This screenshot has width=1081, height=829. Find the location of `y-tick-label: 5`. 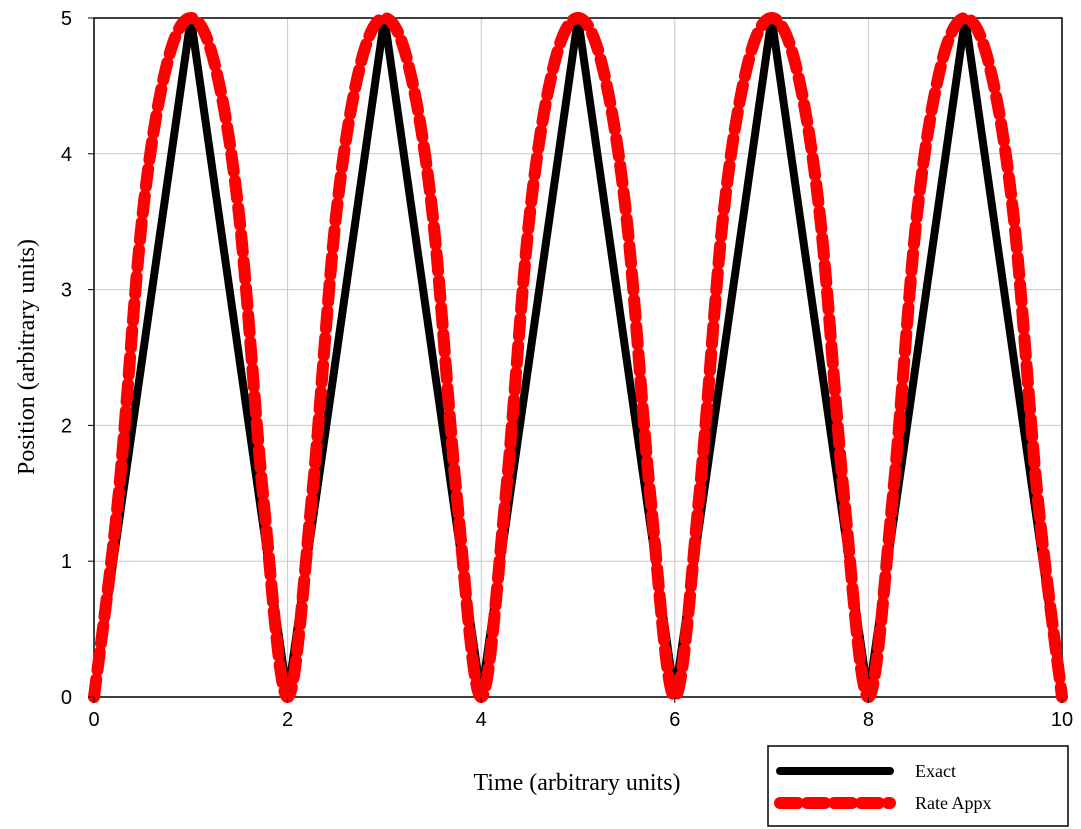

y-tick-label: 5 is located at coordinates (66, 19).